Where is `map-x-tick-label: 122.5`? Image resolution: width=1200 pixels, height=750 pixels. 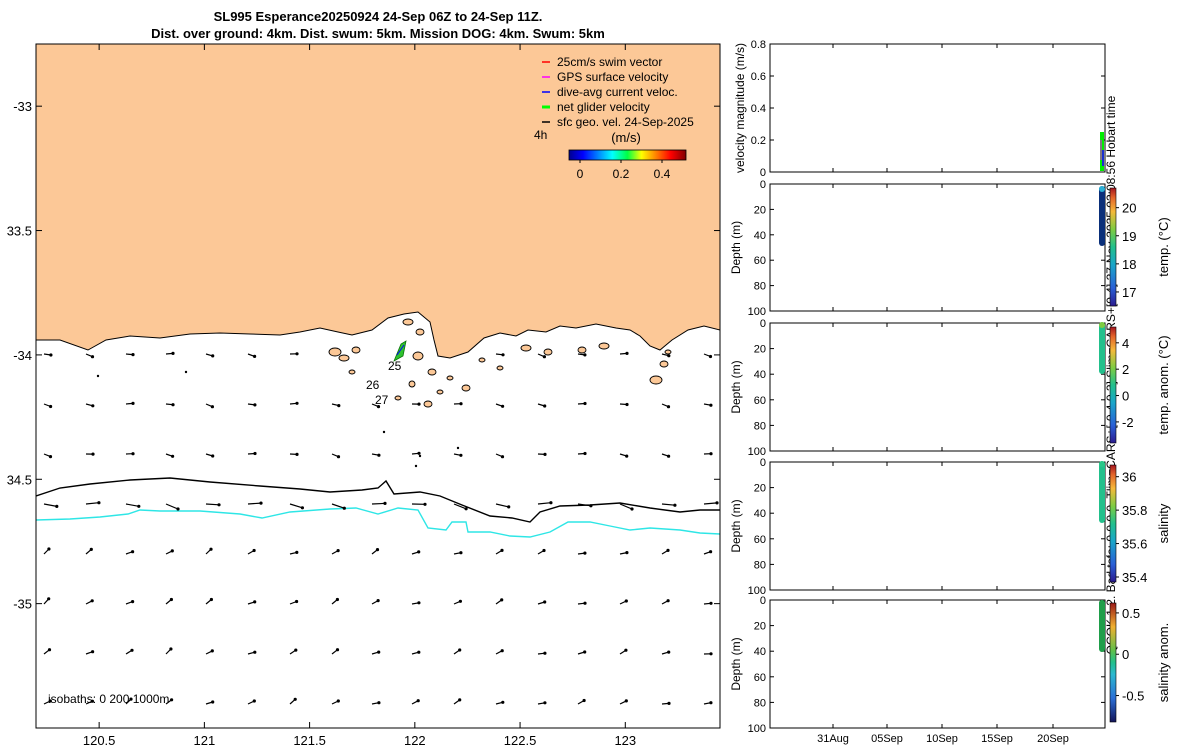 map-x-tick-label: 122.5 is located at coordinates (520, 740).